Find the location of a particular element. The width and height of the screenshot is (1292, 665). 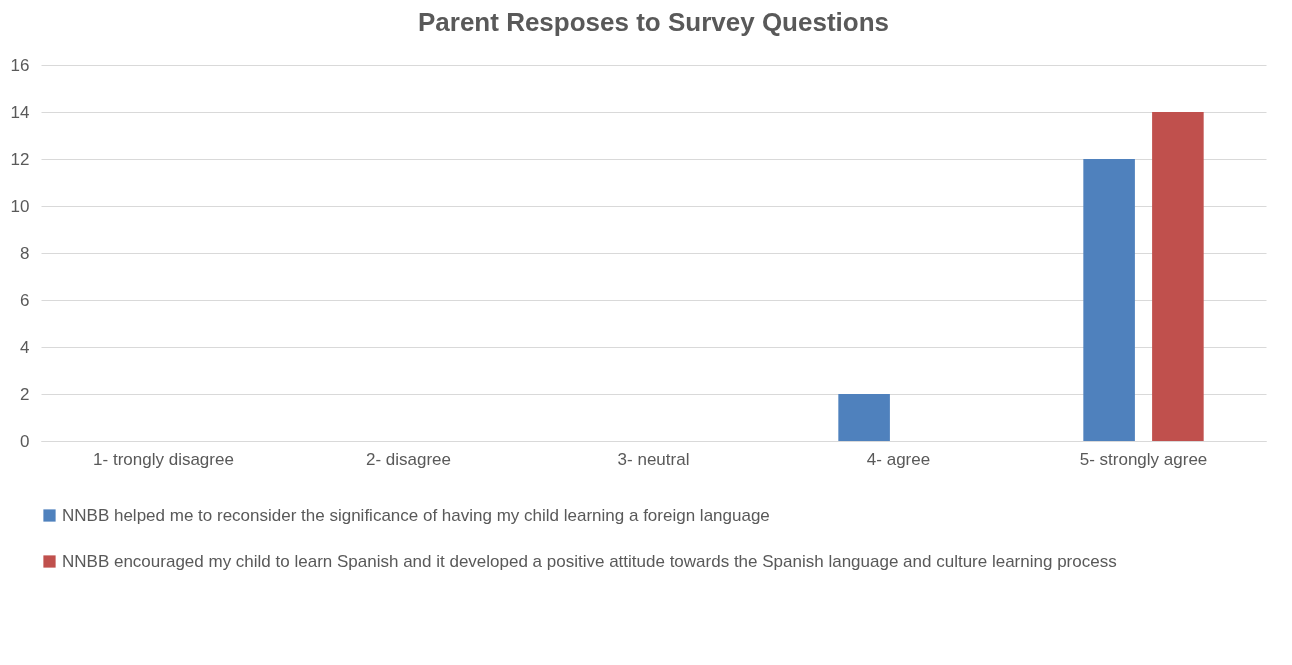

y-tick-label: 6 is located at coordinates (25, 300).